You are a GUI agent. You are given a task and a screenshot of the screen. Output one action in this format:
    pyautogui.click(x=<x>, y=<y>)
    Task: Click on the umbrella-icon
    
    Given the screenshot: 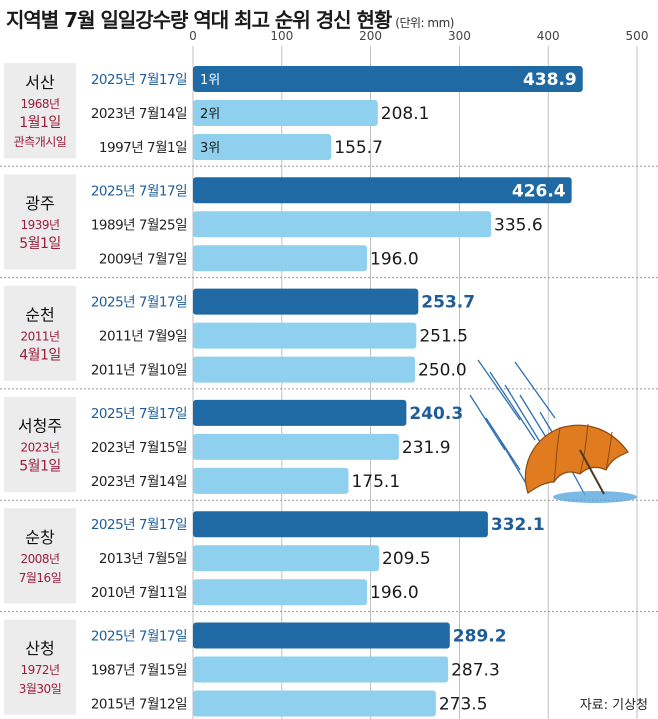 What is the action you would take?
    pyautogui.click(x=576, y=459)
    